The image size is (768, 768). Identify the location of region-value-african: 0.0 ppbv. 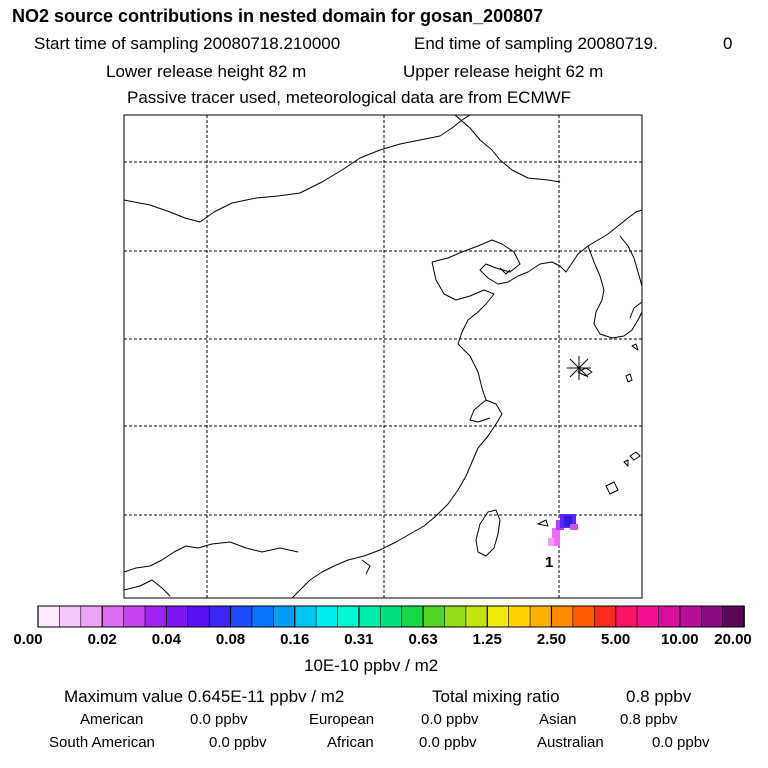
(448, 742).